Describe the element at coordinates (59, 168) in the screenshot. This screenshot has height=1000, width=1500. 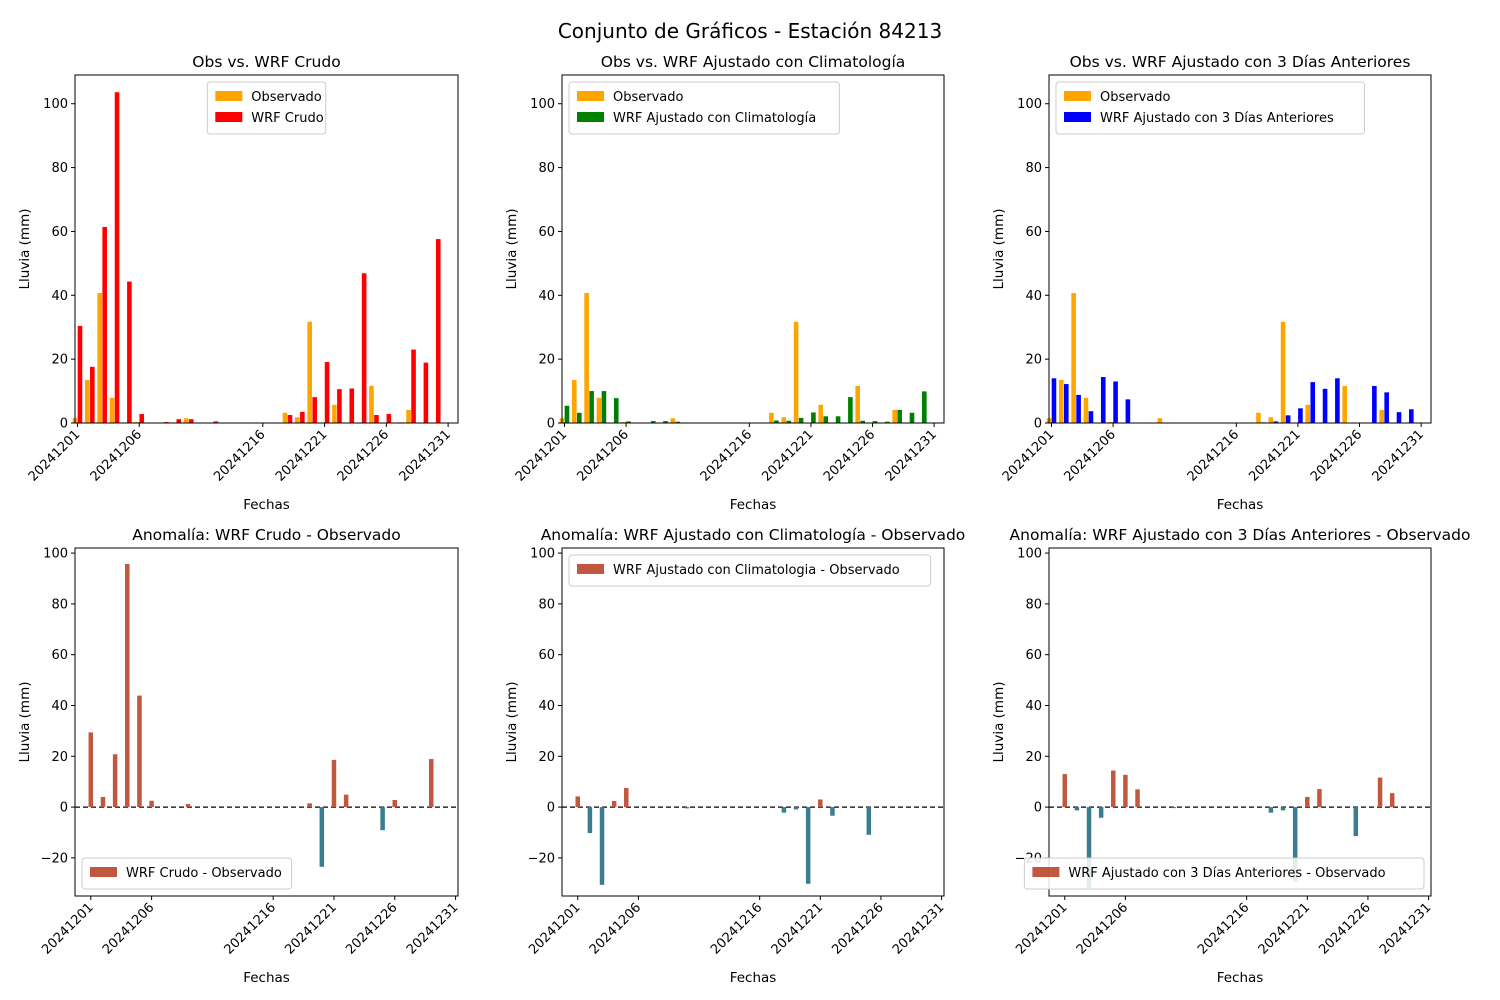
I see `y-tick-label: 80` at that location.